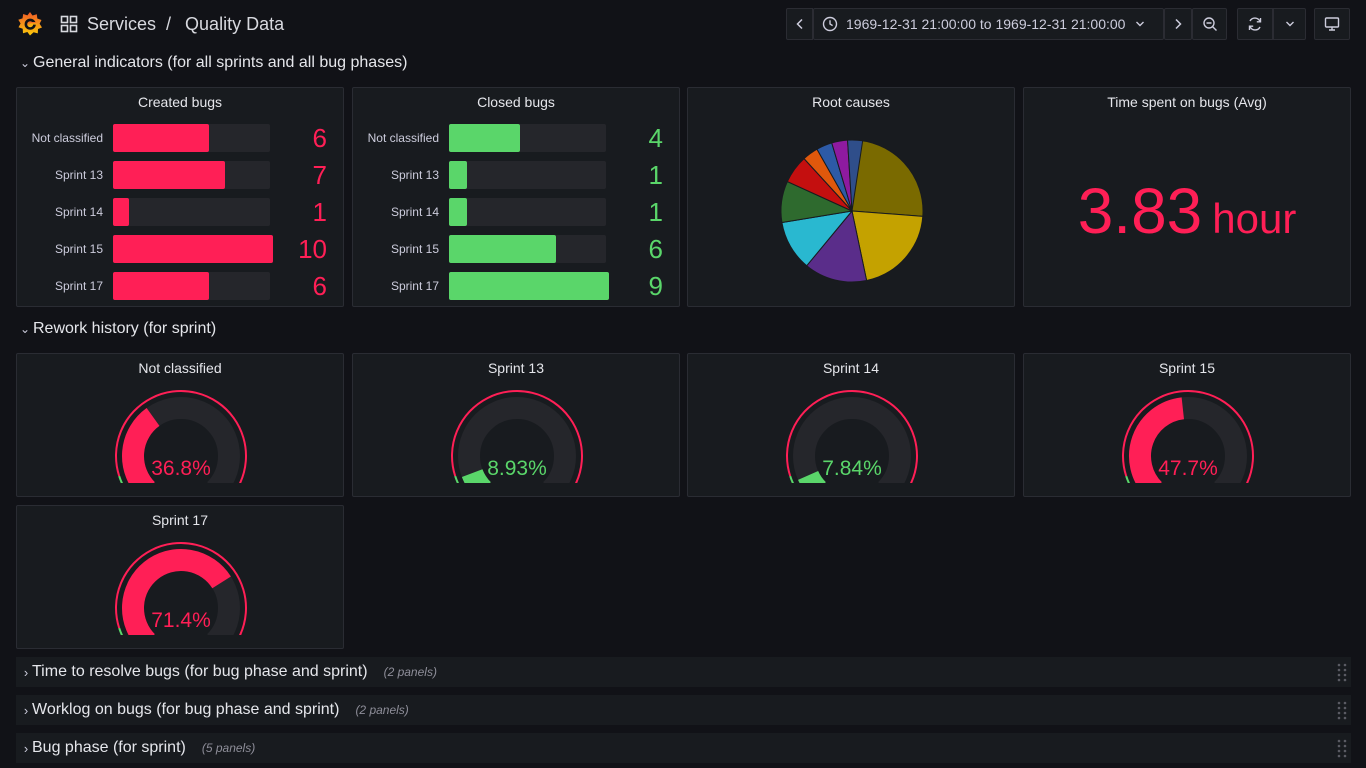 The width and height of the screenshot is (1366, 768). I want to click on gauge-chart: 47.7%, so click(1188, 436).